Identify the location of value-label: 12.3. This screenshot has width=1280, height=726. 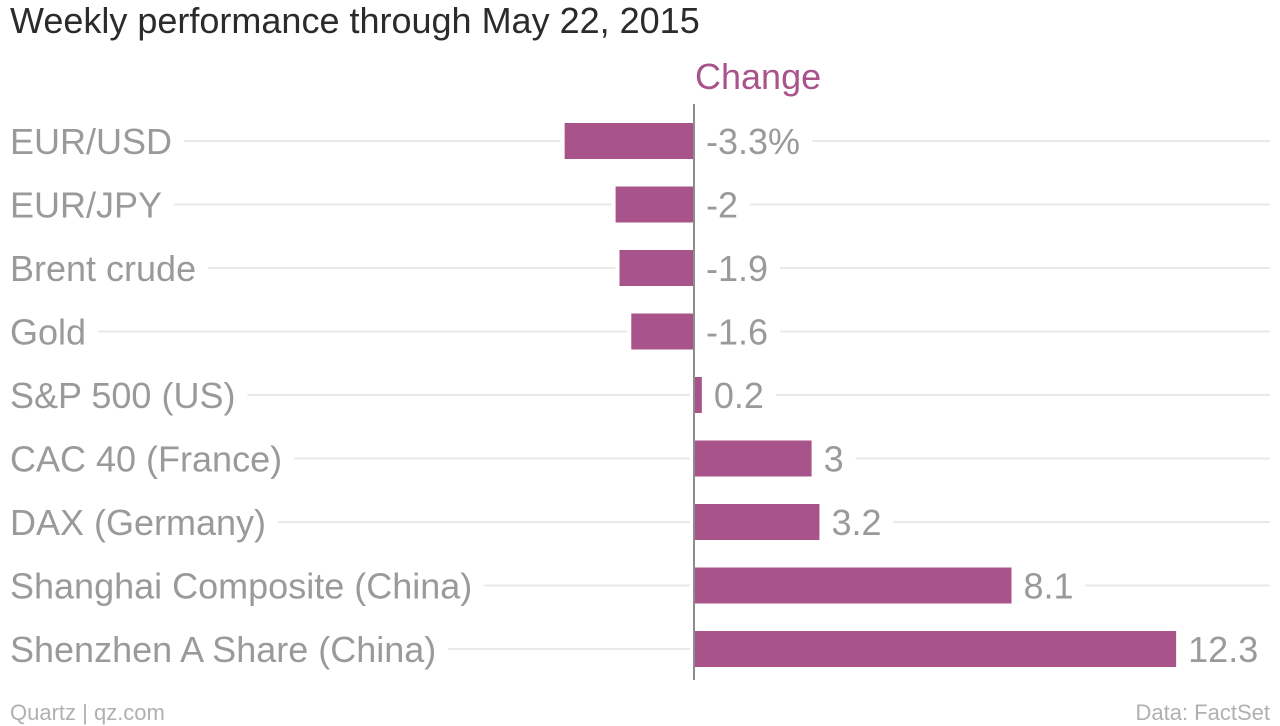
(1223, 649).